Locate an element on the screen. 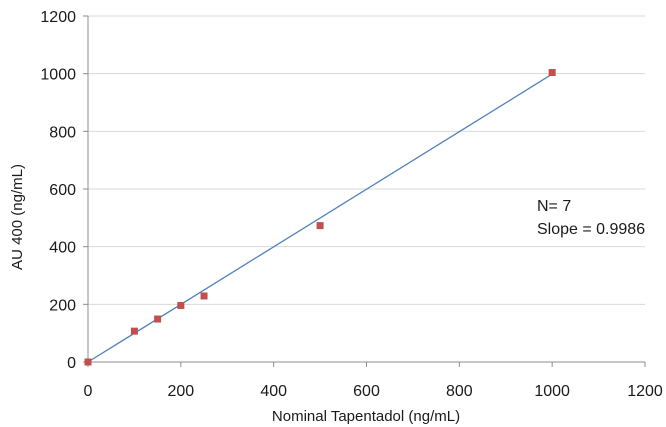 Image resolution: width=666 pixels, height=427 pixels. annotation-slope: Slope = 0.9986 is located at coordinates (591, 229).